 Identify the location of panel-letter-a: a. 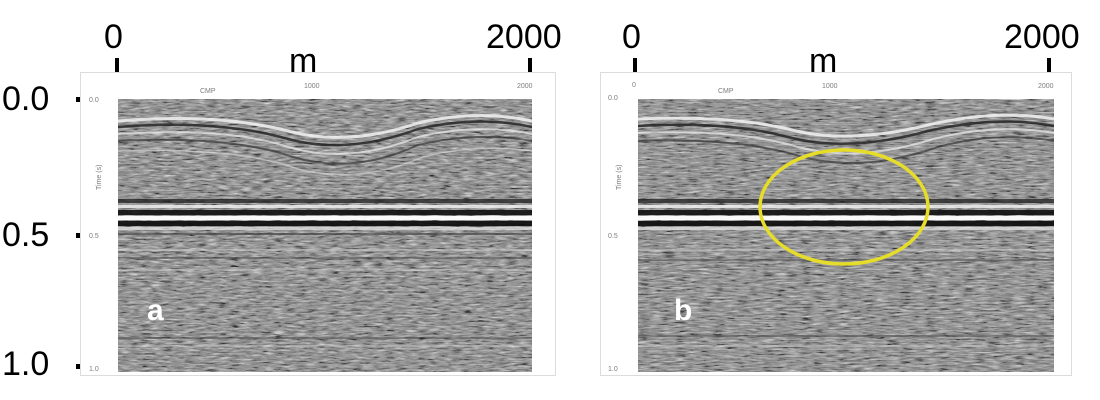
(155, 310).